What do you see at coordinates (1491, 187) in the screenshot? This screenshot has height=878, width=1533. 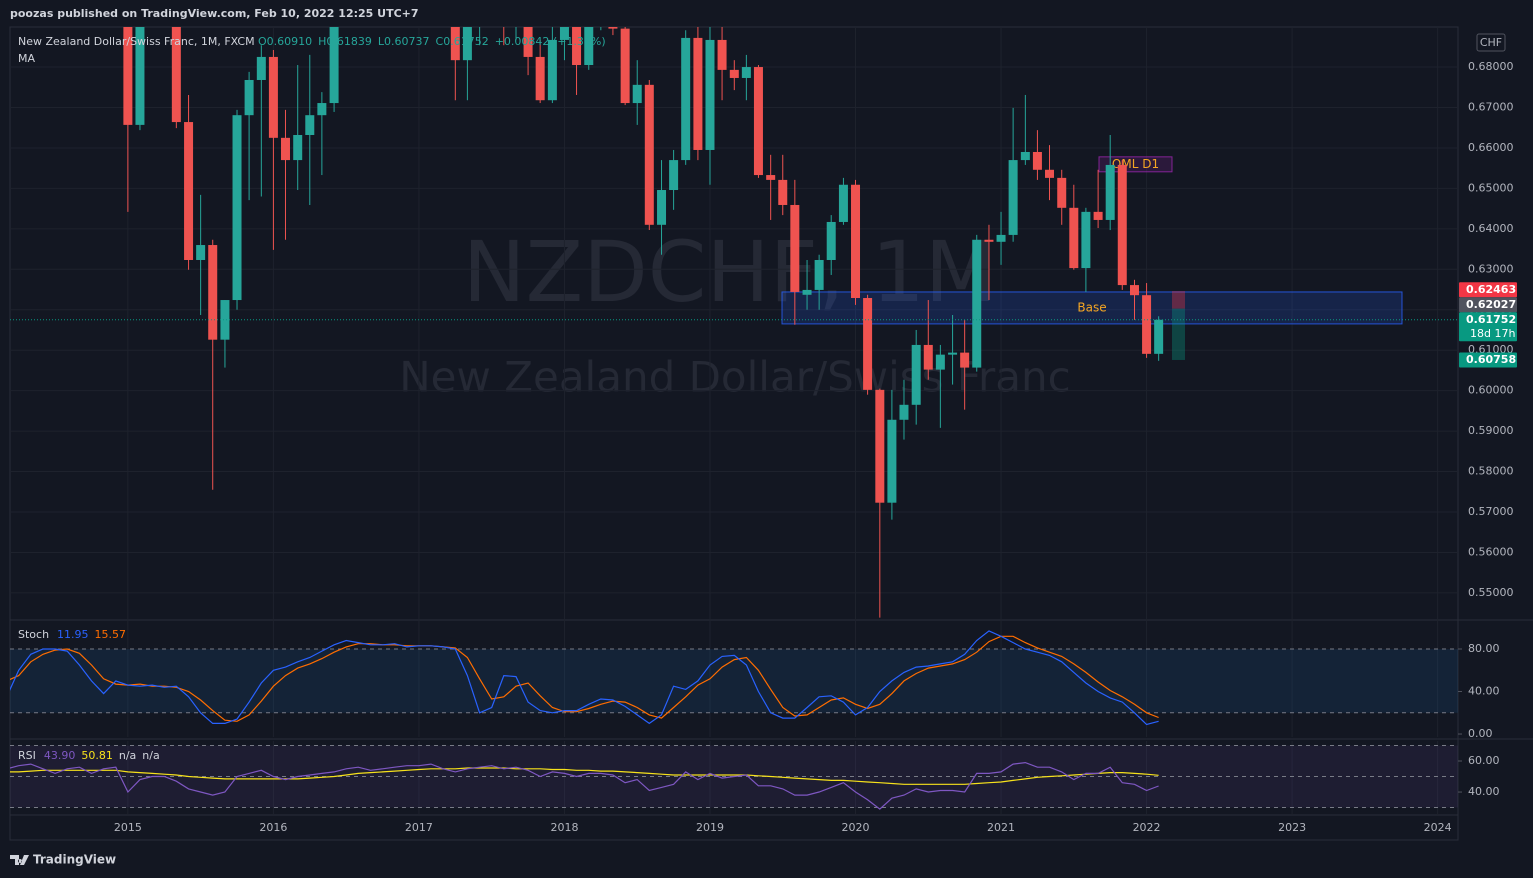 I see `y-tick-label: 0.65000` at bounding box center [1491, 187].